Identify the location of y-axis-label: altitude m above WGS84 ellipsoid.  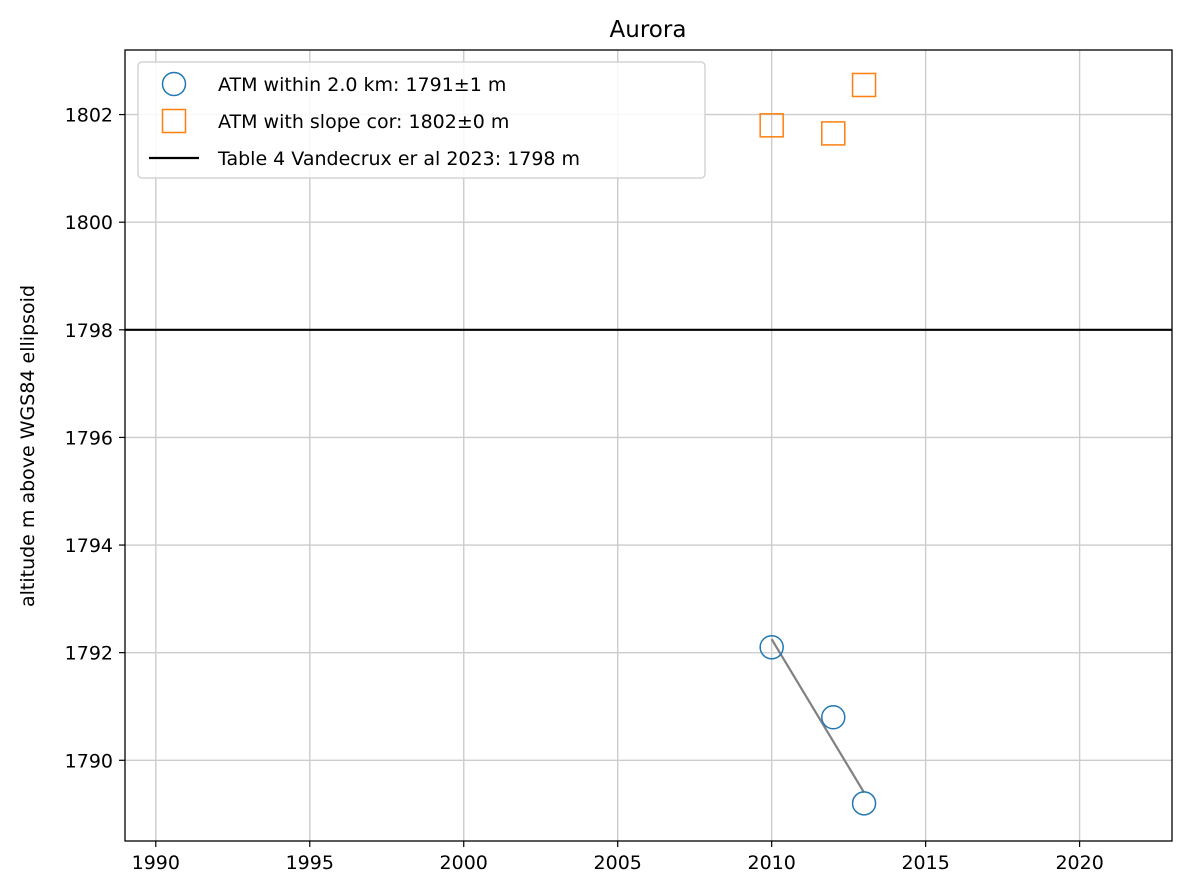
(28, 446).